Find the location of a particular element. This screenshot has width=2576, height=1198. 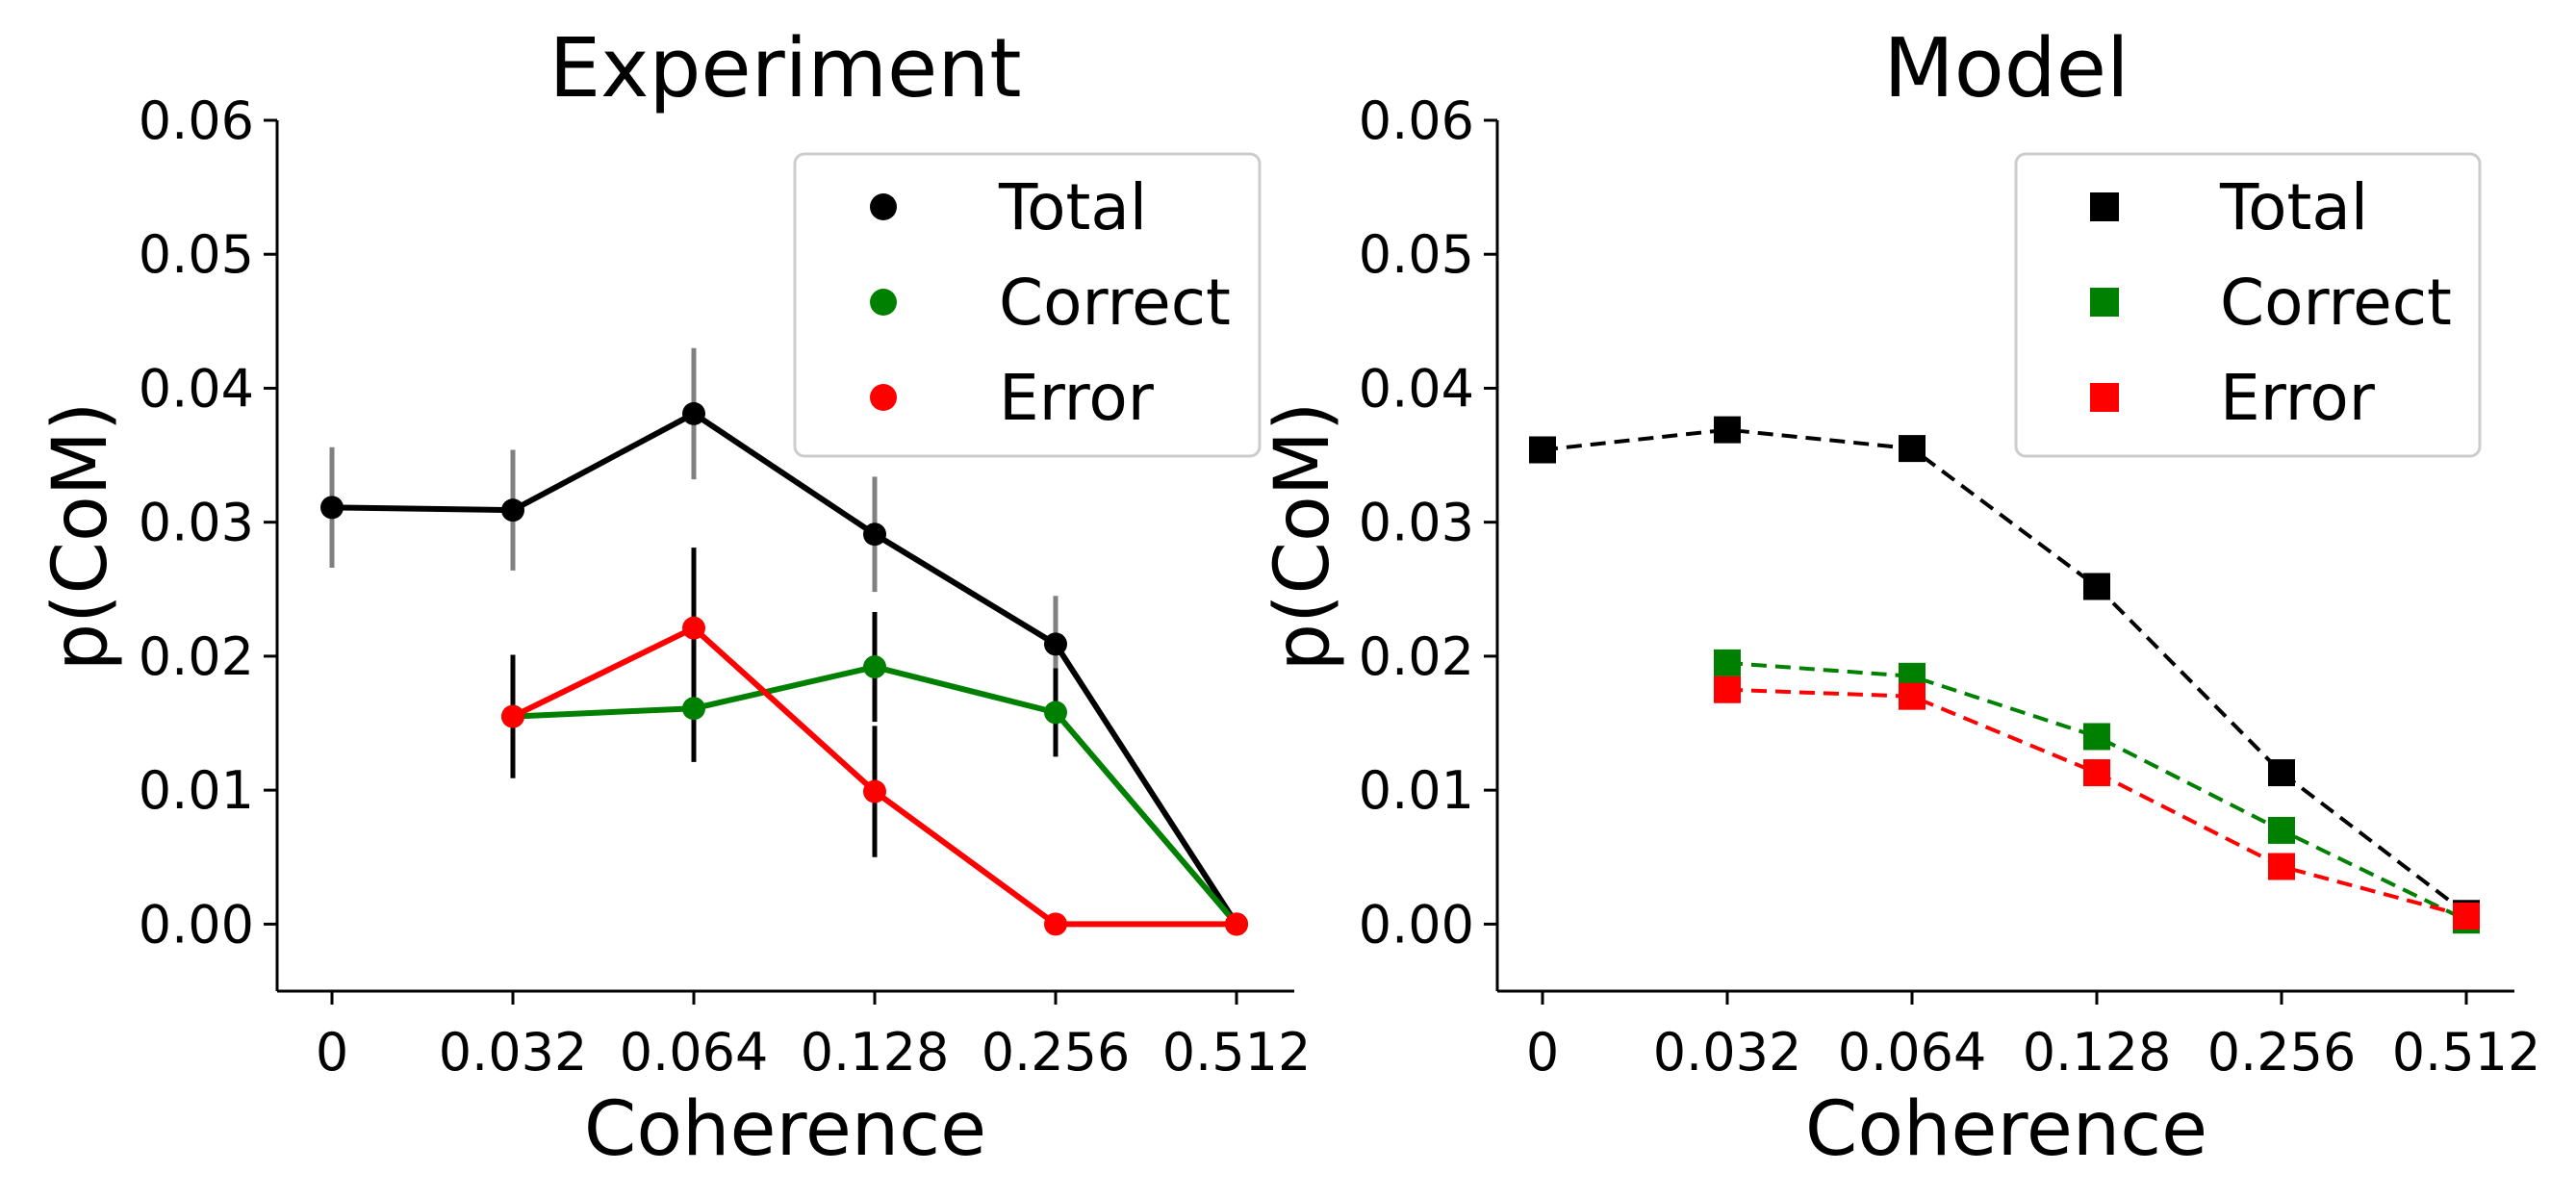

series-line-total is located at coordinates (2005, 671).